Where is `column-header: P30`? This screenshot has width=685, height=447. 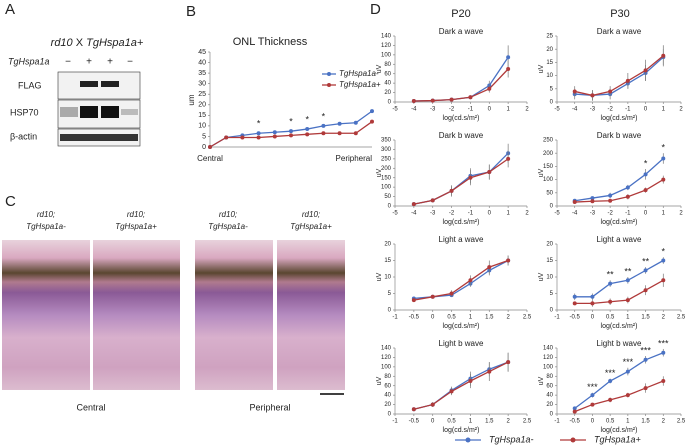
column-header: P30 is located at coordinates (620, 14).